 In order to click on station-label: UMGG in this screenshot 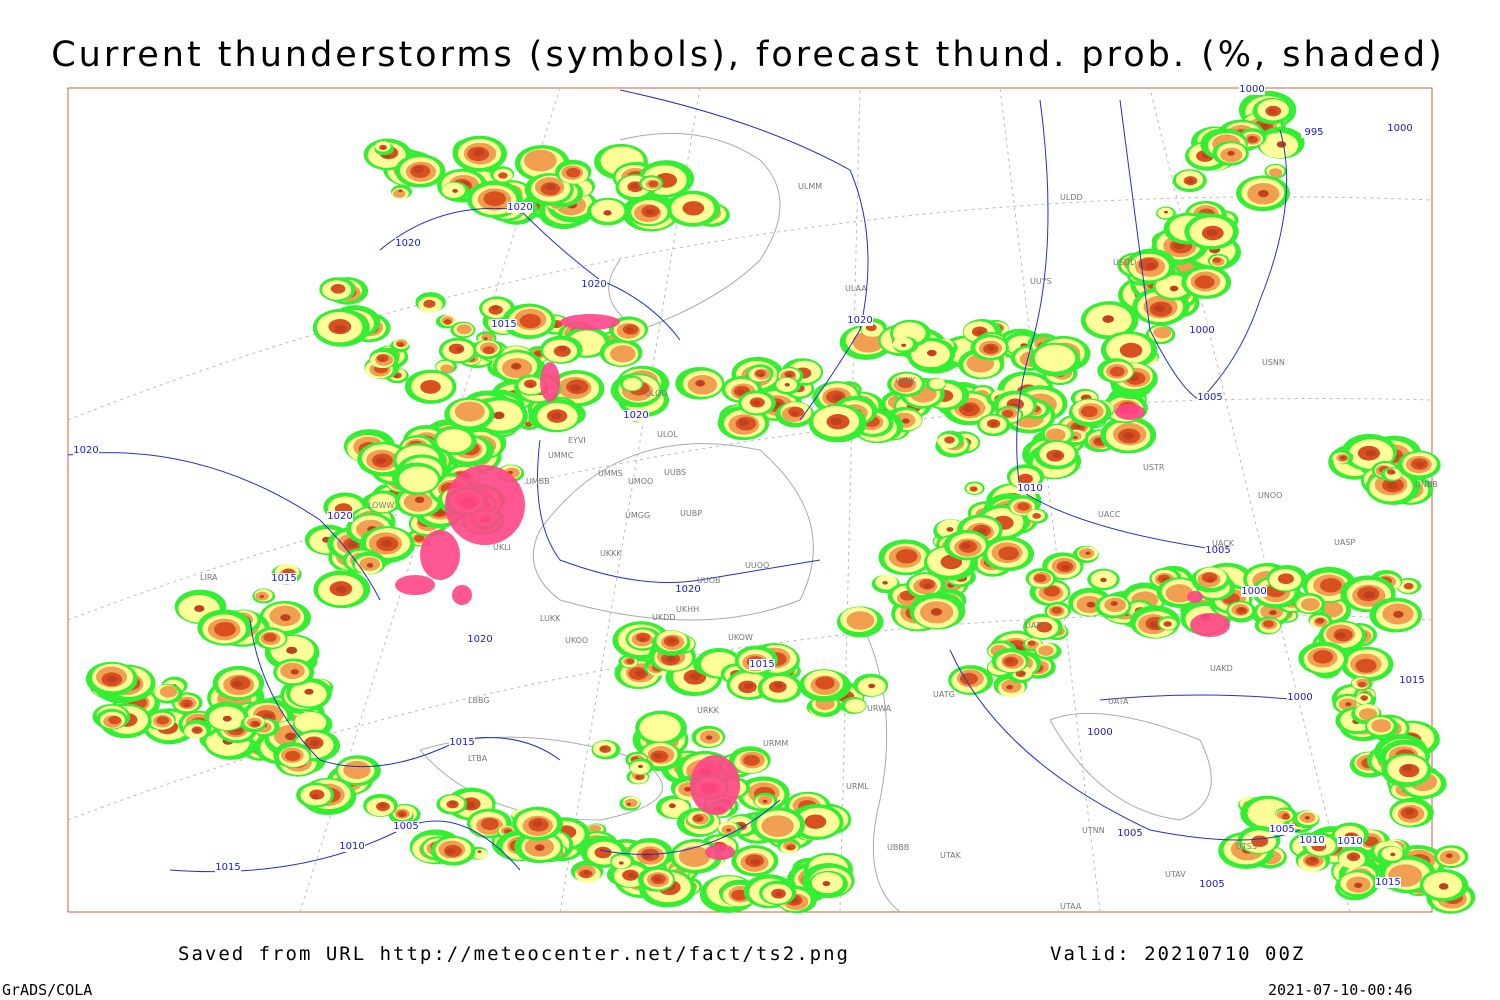, I will do `click(637, 515)`.